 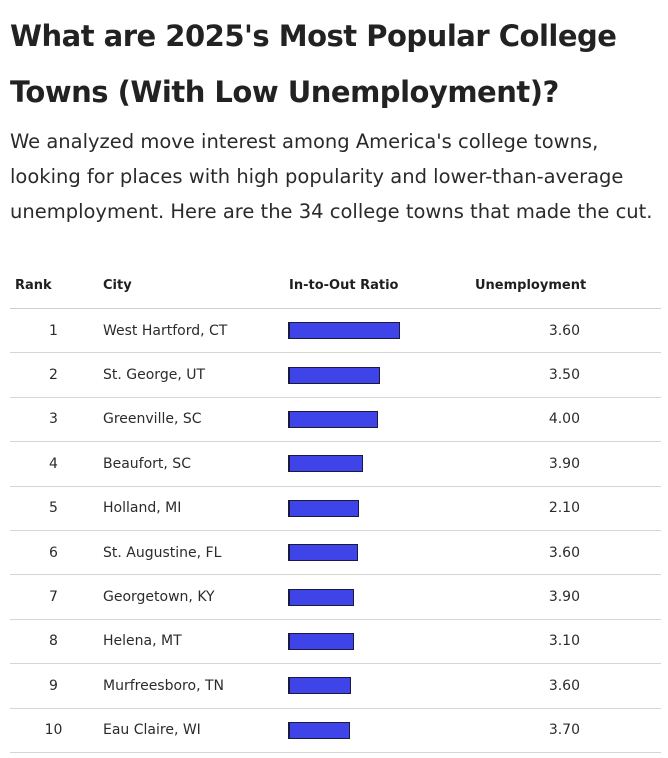 I want to click on table-row: 4 Beaufort, SC 3.90, so click(x=335, y=464).